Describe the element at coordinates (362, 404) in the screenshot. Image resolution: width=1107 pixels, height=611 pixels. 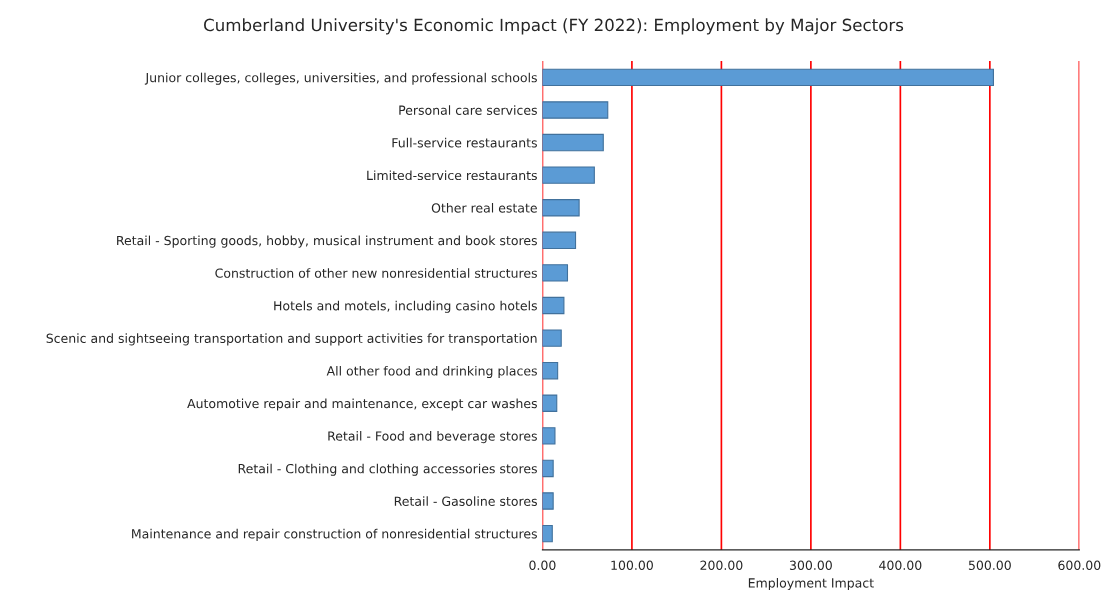
I see `y-tick-label: Automotive repair and maintenance, except car washes` at that location.